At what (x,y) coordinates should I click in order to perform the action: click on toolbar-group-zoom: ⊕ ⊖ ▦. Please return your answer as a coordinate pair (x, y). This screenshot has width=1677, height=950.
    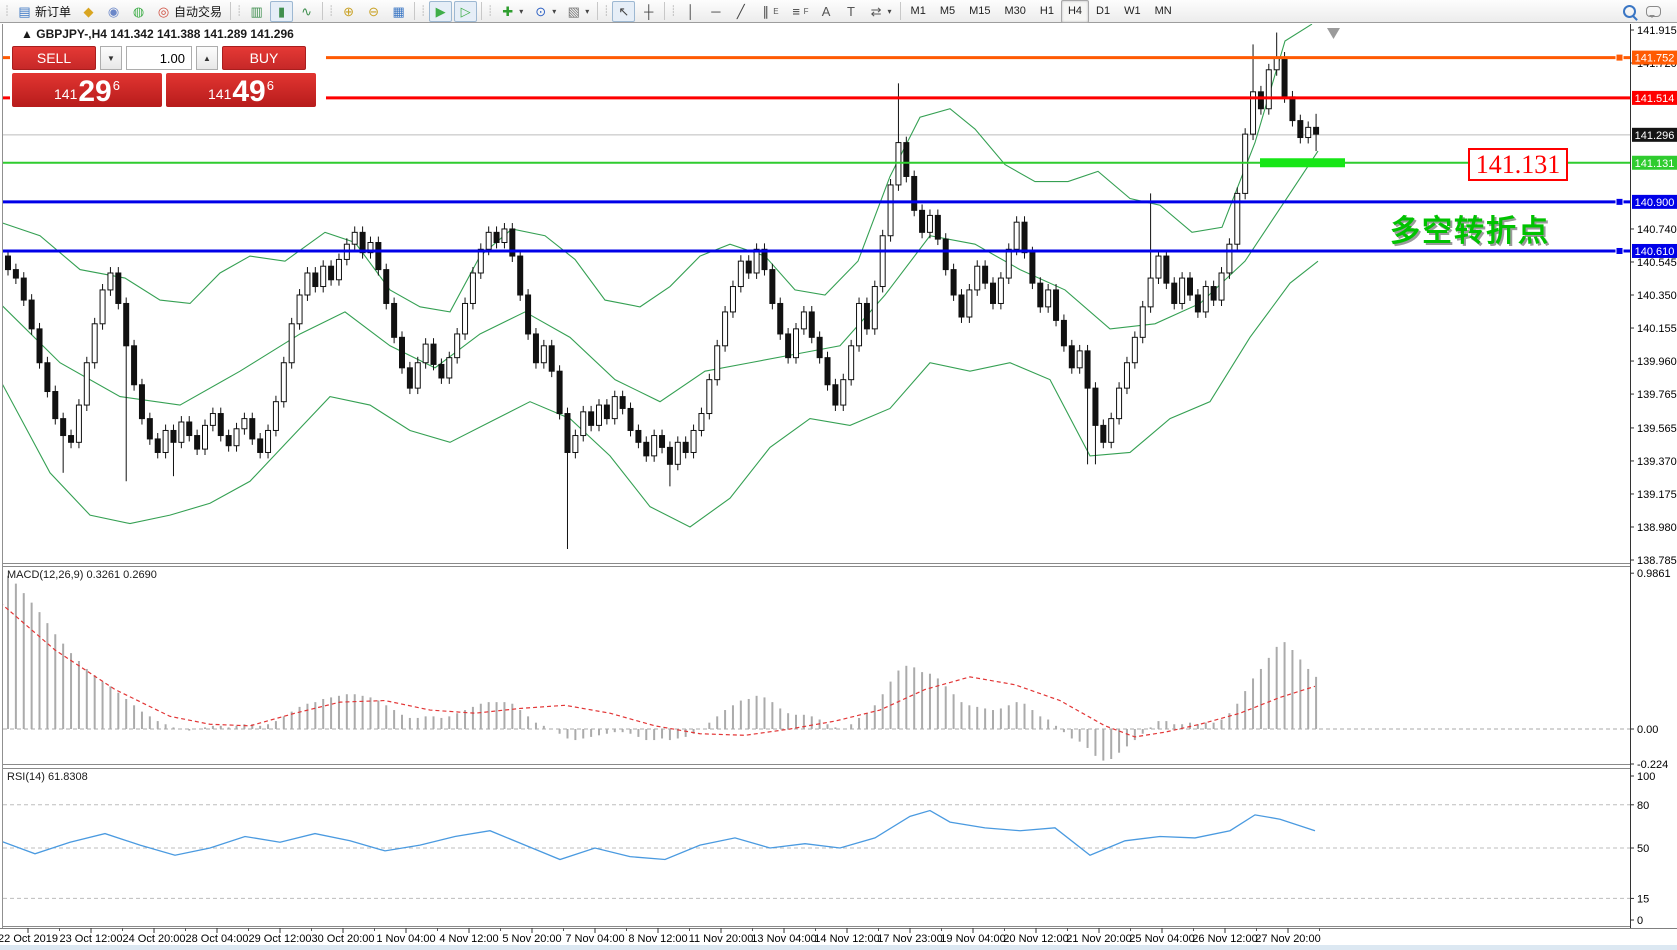
    Looking at the image, I should click on (373, 11).